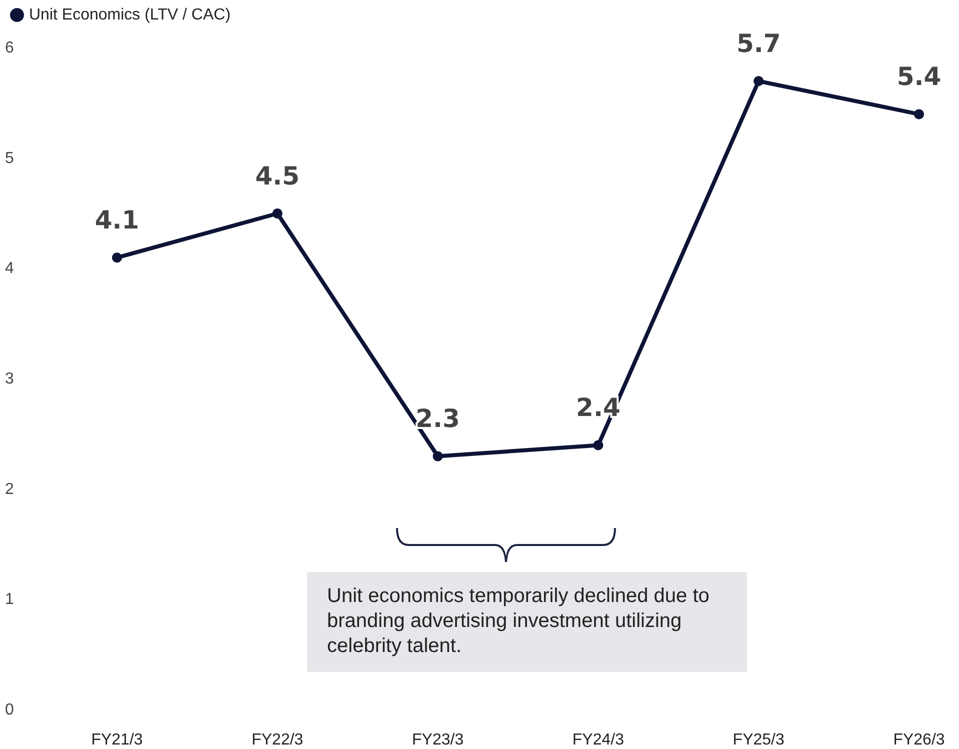 The width and height of the screenshot is (959, 749). I want to click on data-label: 4.1, so click(117, 220).